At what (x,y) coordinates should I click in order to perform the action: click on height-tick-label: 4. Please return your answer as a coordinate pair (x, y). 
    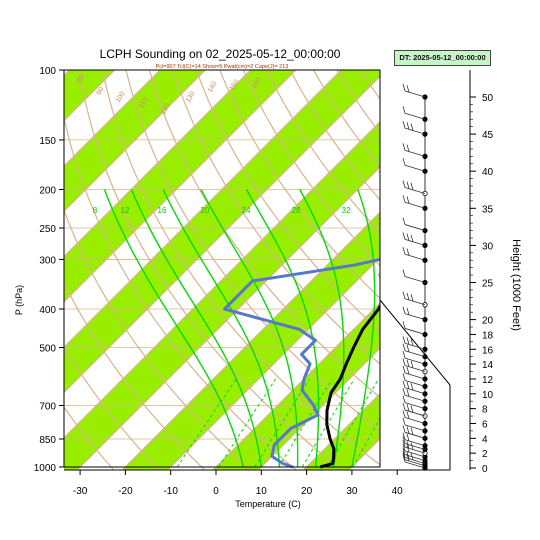
    Looking at the image, I should click on (485, 439).